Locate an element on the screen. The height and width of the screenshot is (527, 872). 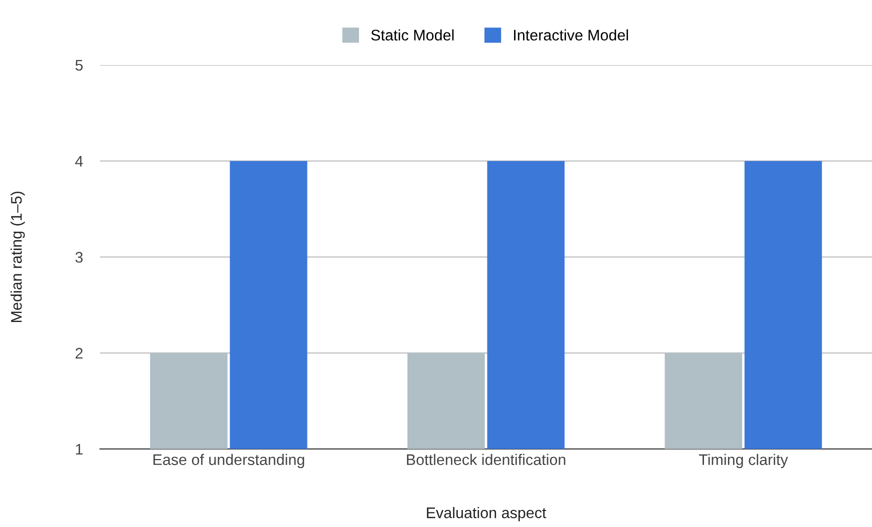
y-tick-label: 1 is located at coordinates (79, 449).